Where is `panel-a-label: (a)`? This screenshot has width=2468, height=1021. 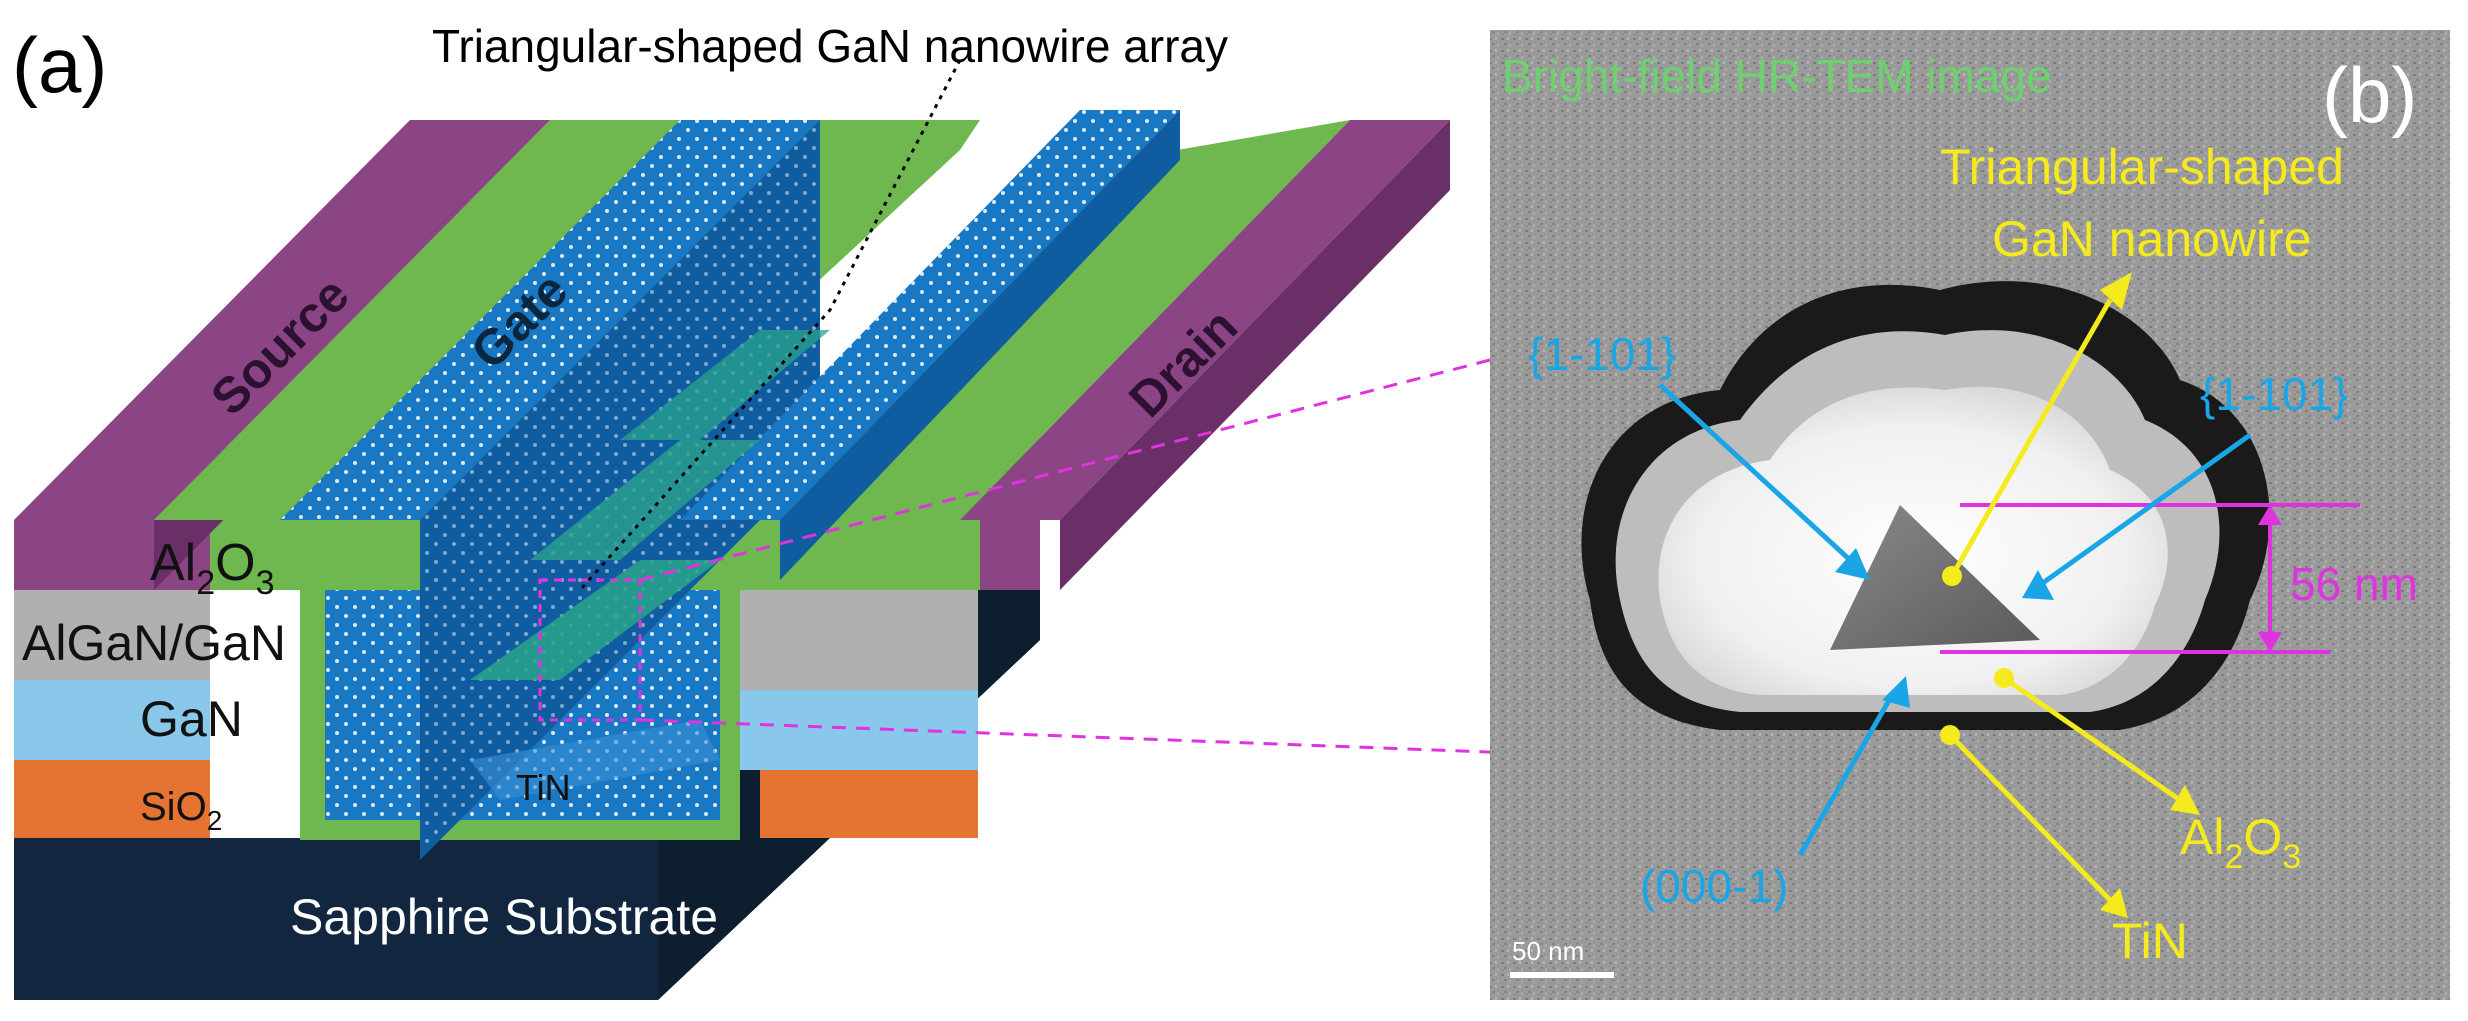 panel-a-label: (a) is located at coordinates (59, 65).